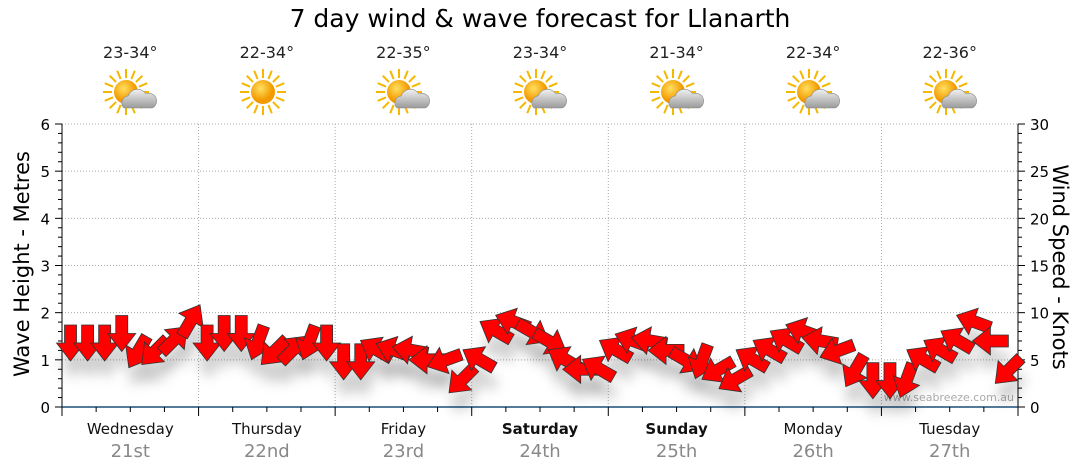 The width and height of the screenshot is (1080, 475). I want to click on day-date: 26th, so click(813, 451).